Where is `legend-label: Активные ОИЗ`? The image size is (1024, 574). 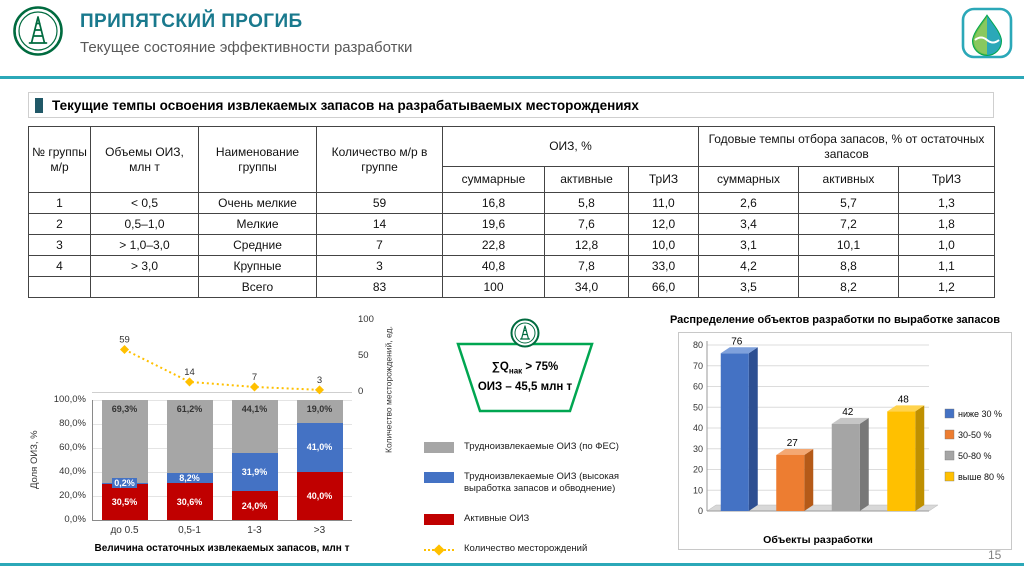
legend-label: Активные ОИЗ is located at coordinates (497, 518).